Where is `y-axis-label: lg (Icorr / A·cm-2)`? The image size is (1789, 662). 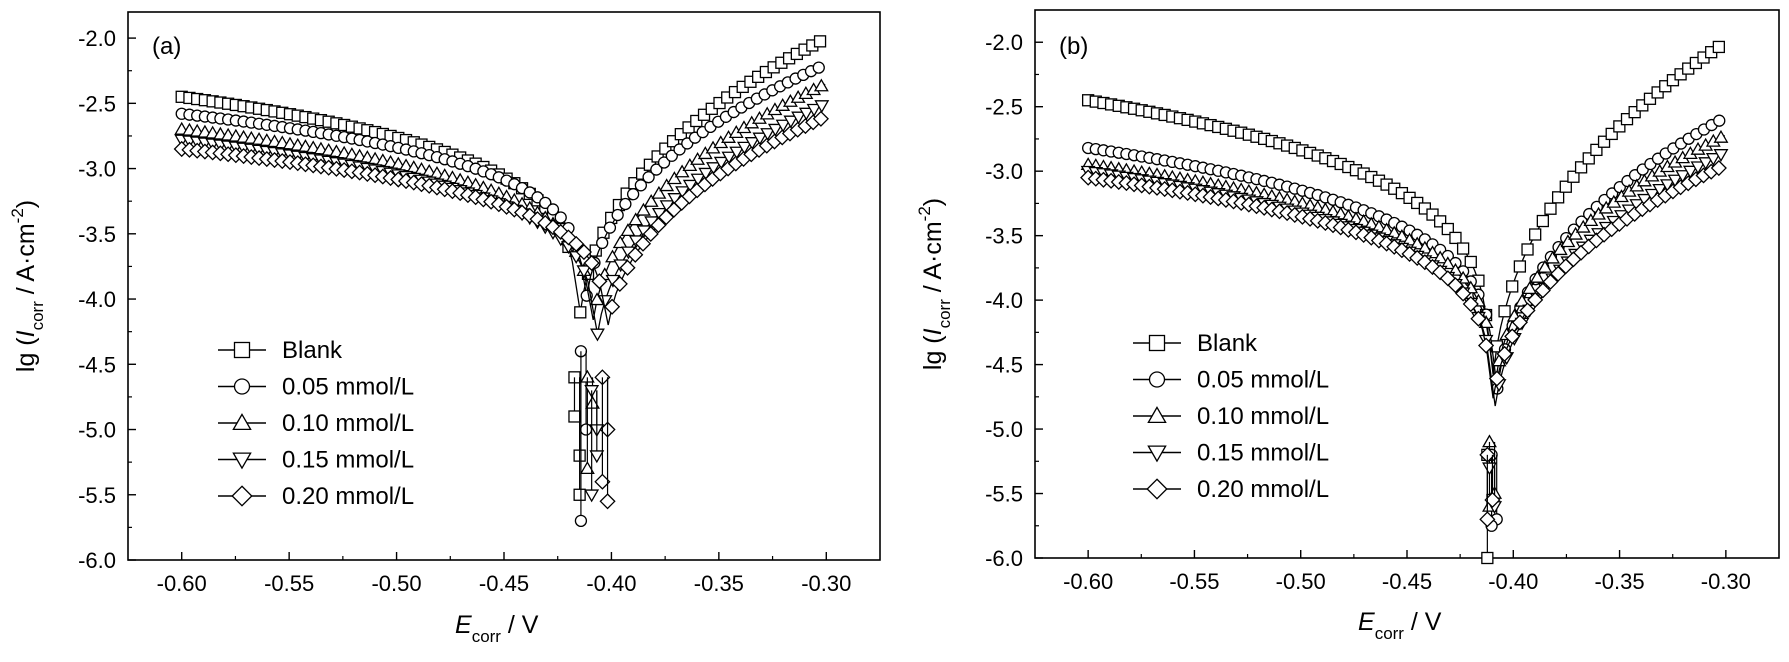
y-axis-label: lg (Icorr / A·cm-2) is located at coordinates (934, 284).